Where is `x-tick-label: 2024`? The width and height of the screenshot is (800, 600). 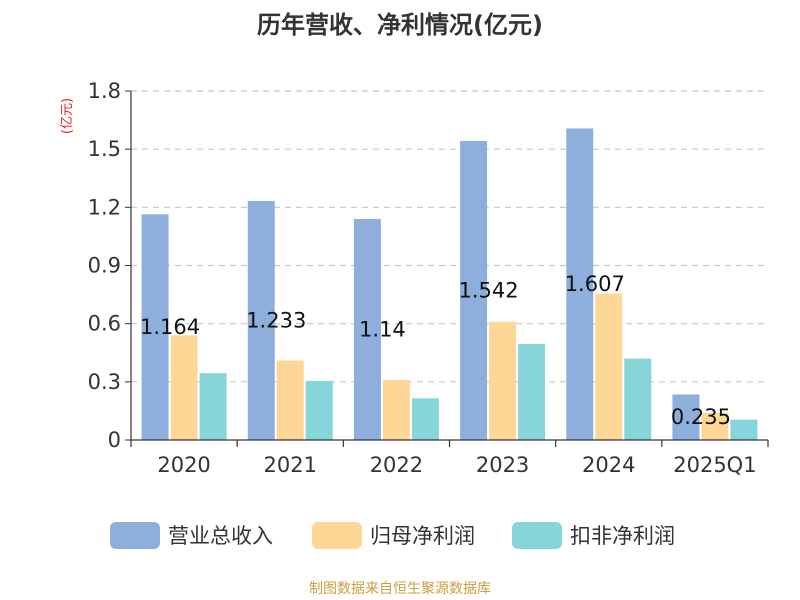
x-tick-label: 2024 is located at coordinates (608, 465).